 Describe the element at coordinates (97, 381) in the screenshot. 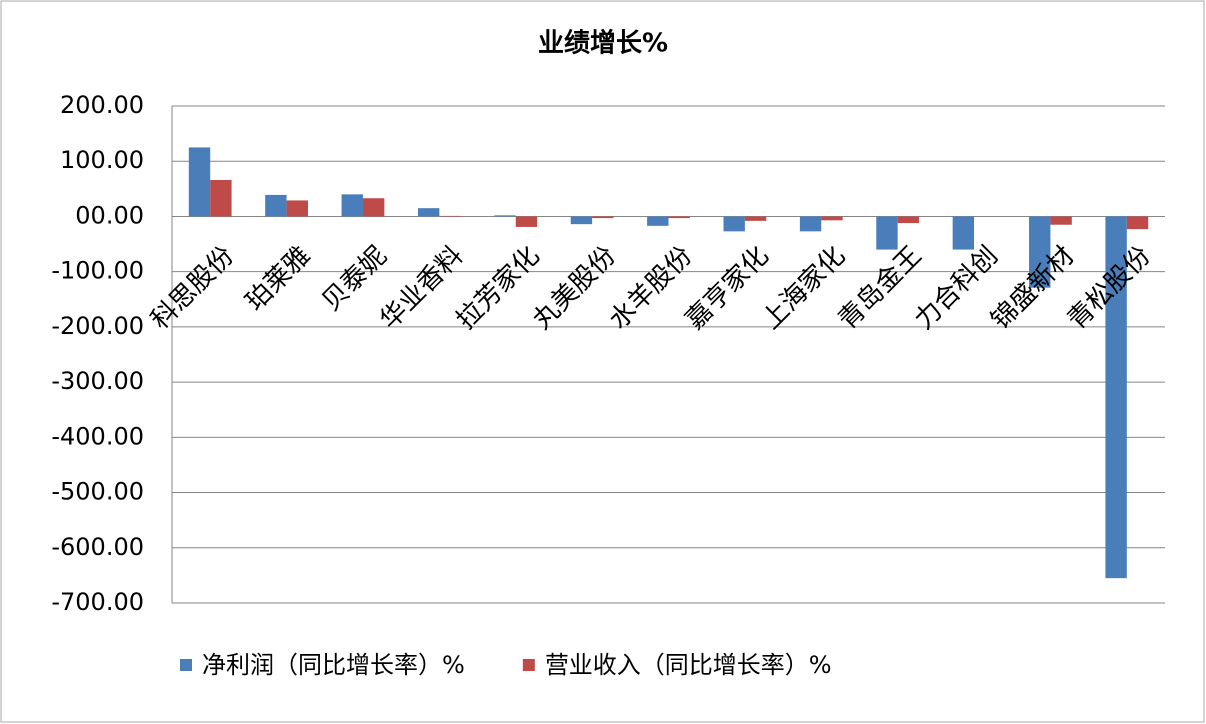

I see `y-tick-label: -300.00` at that location.